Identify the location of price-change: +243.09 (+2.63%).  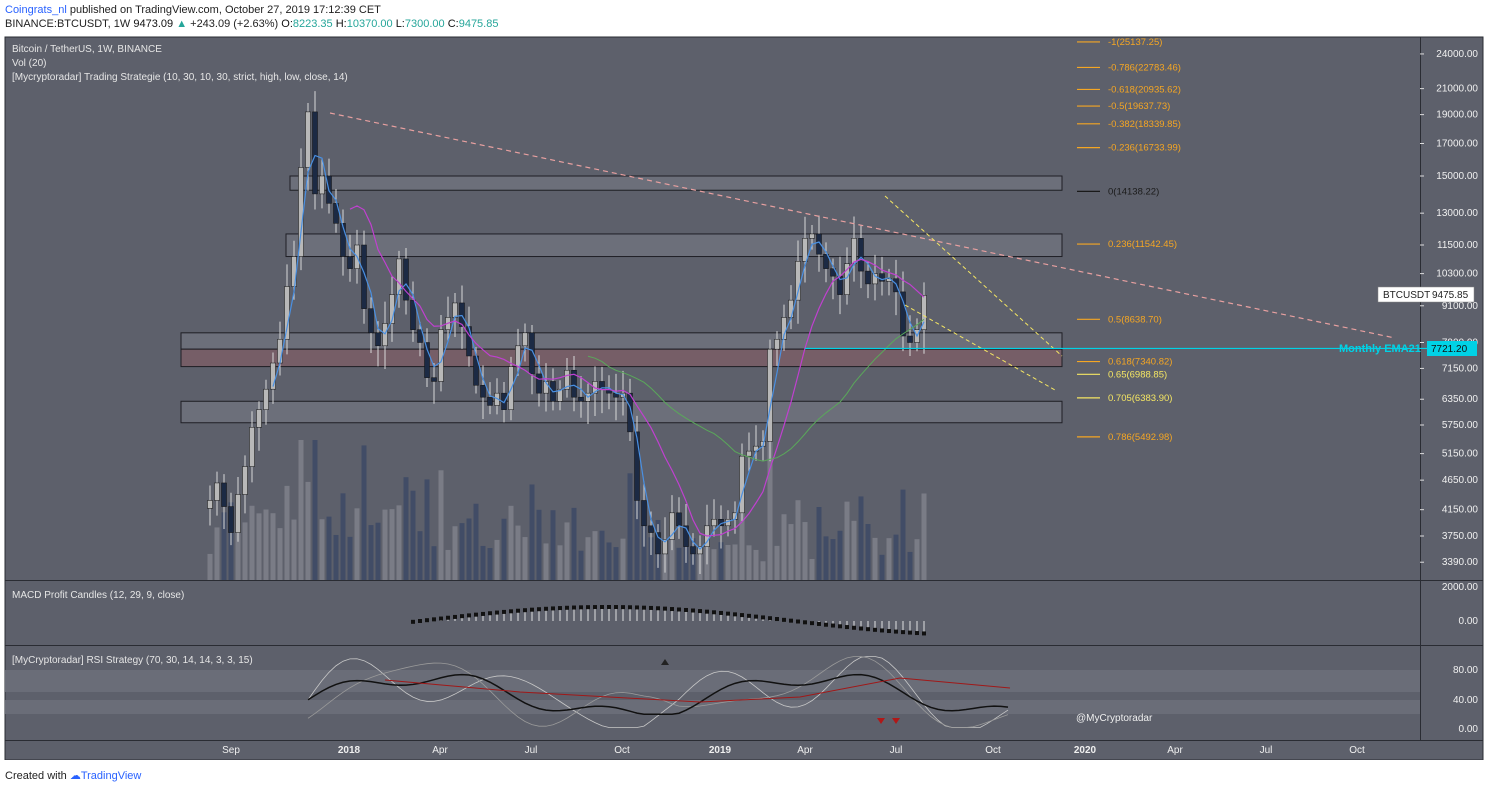
(234, 24).